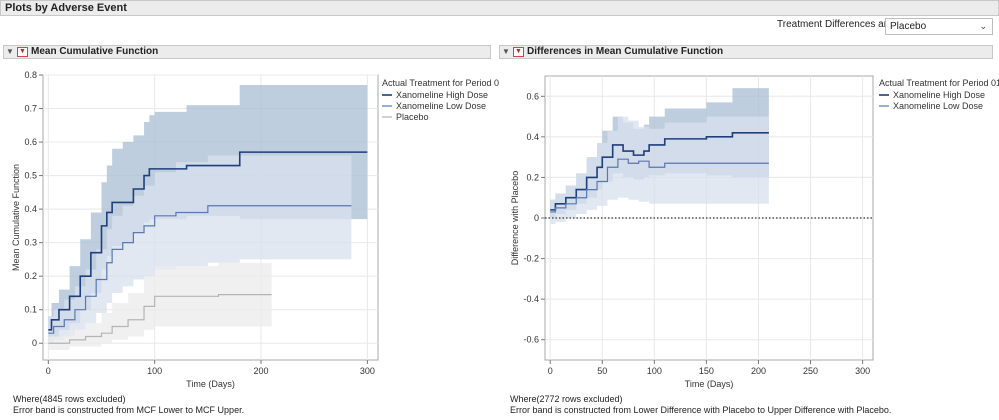 The width and height of the screenshot is (999, 420). I want to click on outline-header-plots-by-adverse-event: Plots by Adverse Event, so click(499, 8).